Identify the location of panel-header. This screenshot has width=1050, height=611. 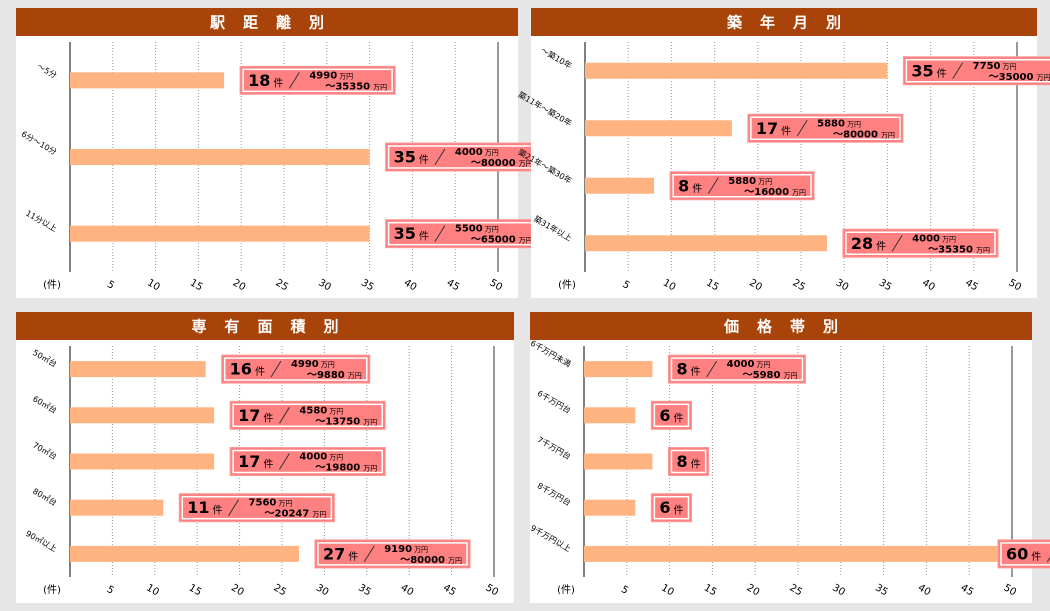
(265, 326).